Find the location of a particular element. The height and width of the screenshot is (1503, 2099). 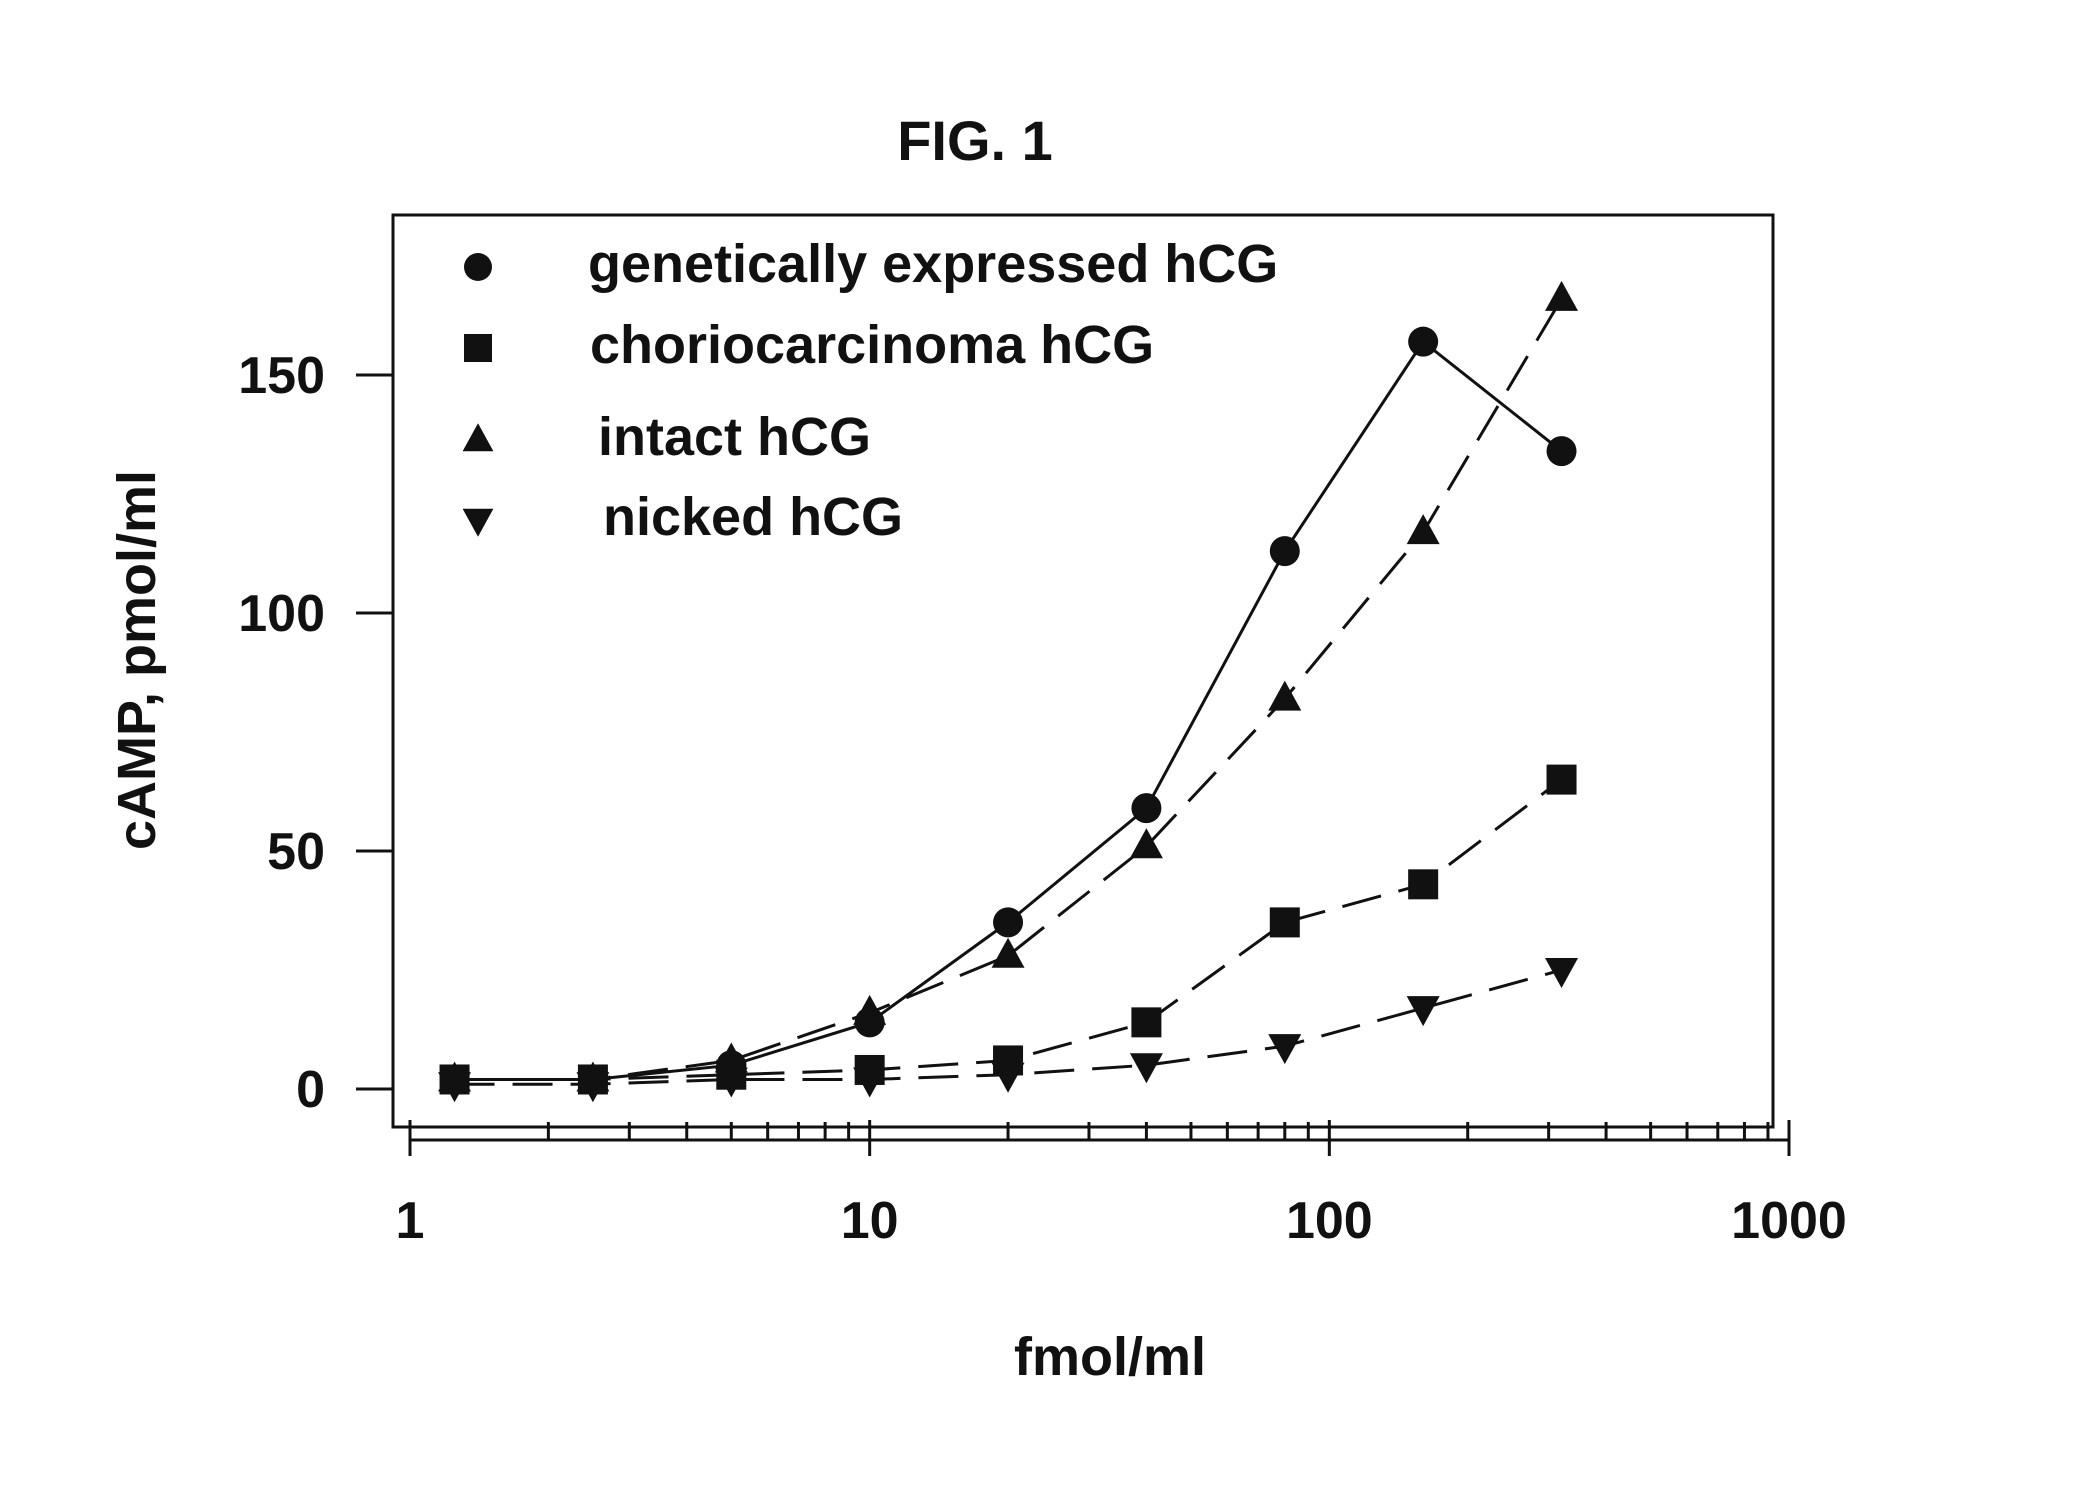

legend-label-genetically-expressed-hcg: genetically expressed hCG is located at coordinates (933, 264).